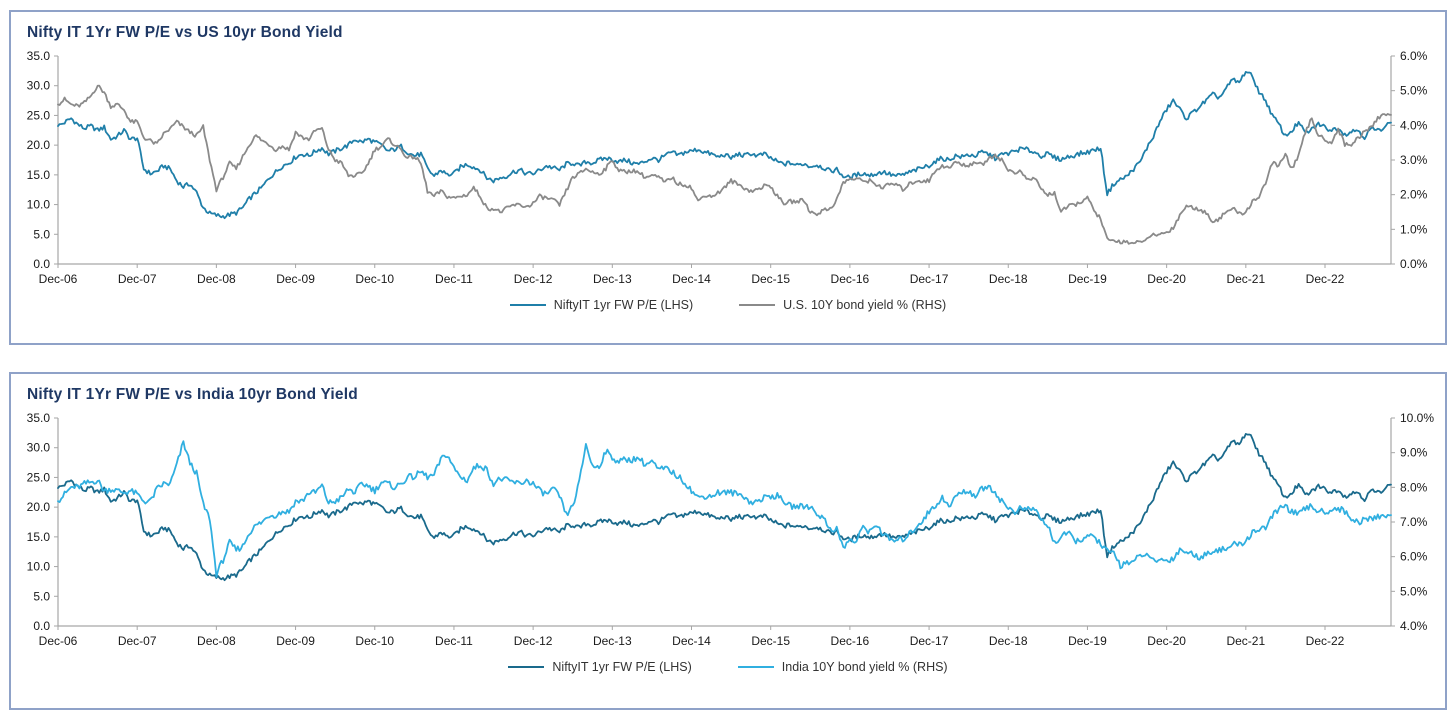 This screenshot has width=1456, height=717. What do you see at coordinates (1414, 453) in the screenshot?
I see `svg-text: 9.0%` at bounding box center [1414, 453].